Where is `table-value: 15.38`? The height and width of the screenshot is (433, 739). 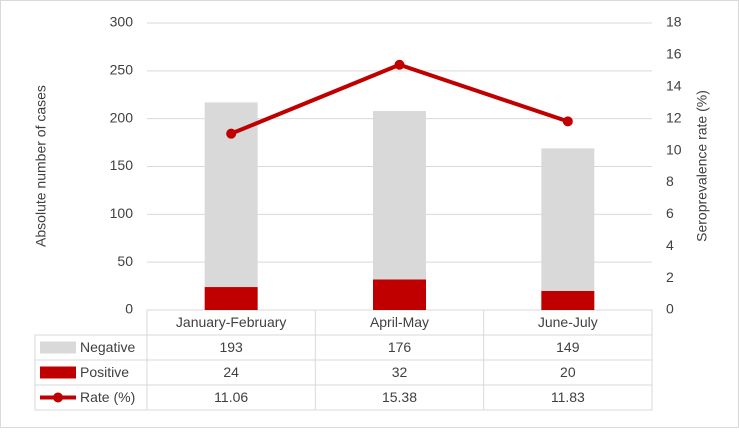
table-value: 15.38 is located at coordinates (399, 397).